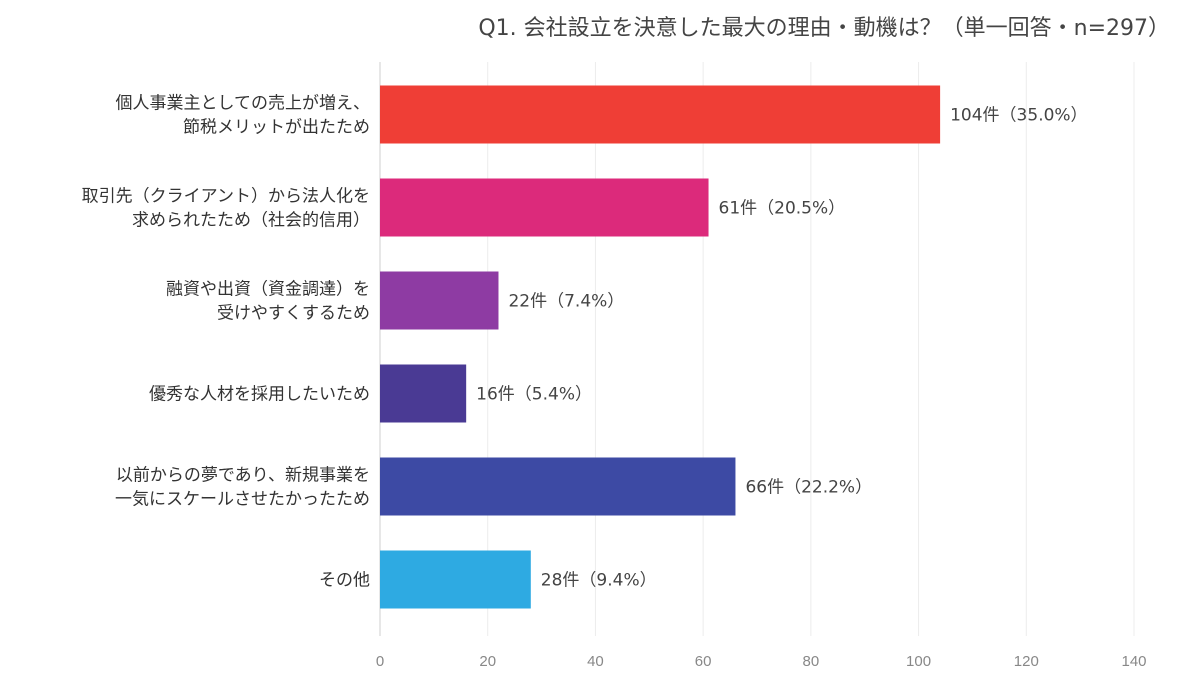 The image size is (1200, 684). What do you see at coordinates (782, 209) in the screenshot?
I see `bar-value-label: 61件（20.5%）` at bounding box center [782, 209].